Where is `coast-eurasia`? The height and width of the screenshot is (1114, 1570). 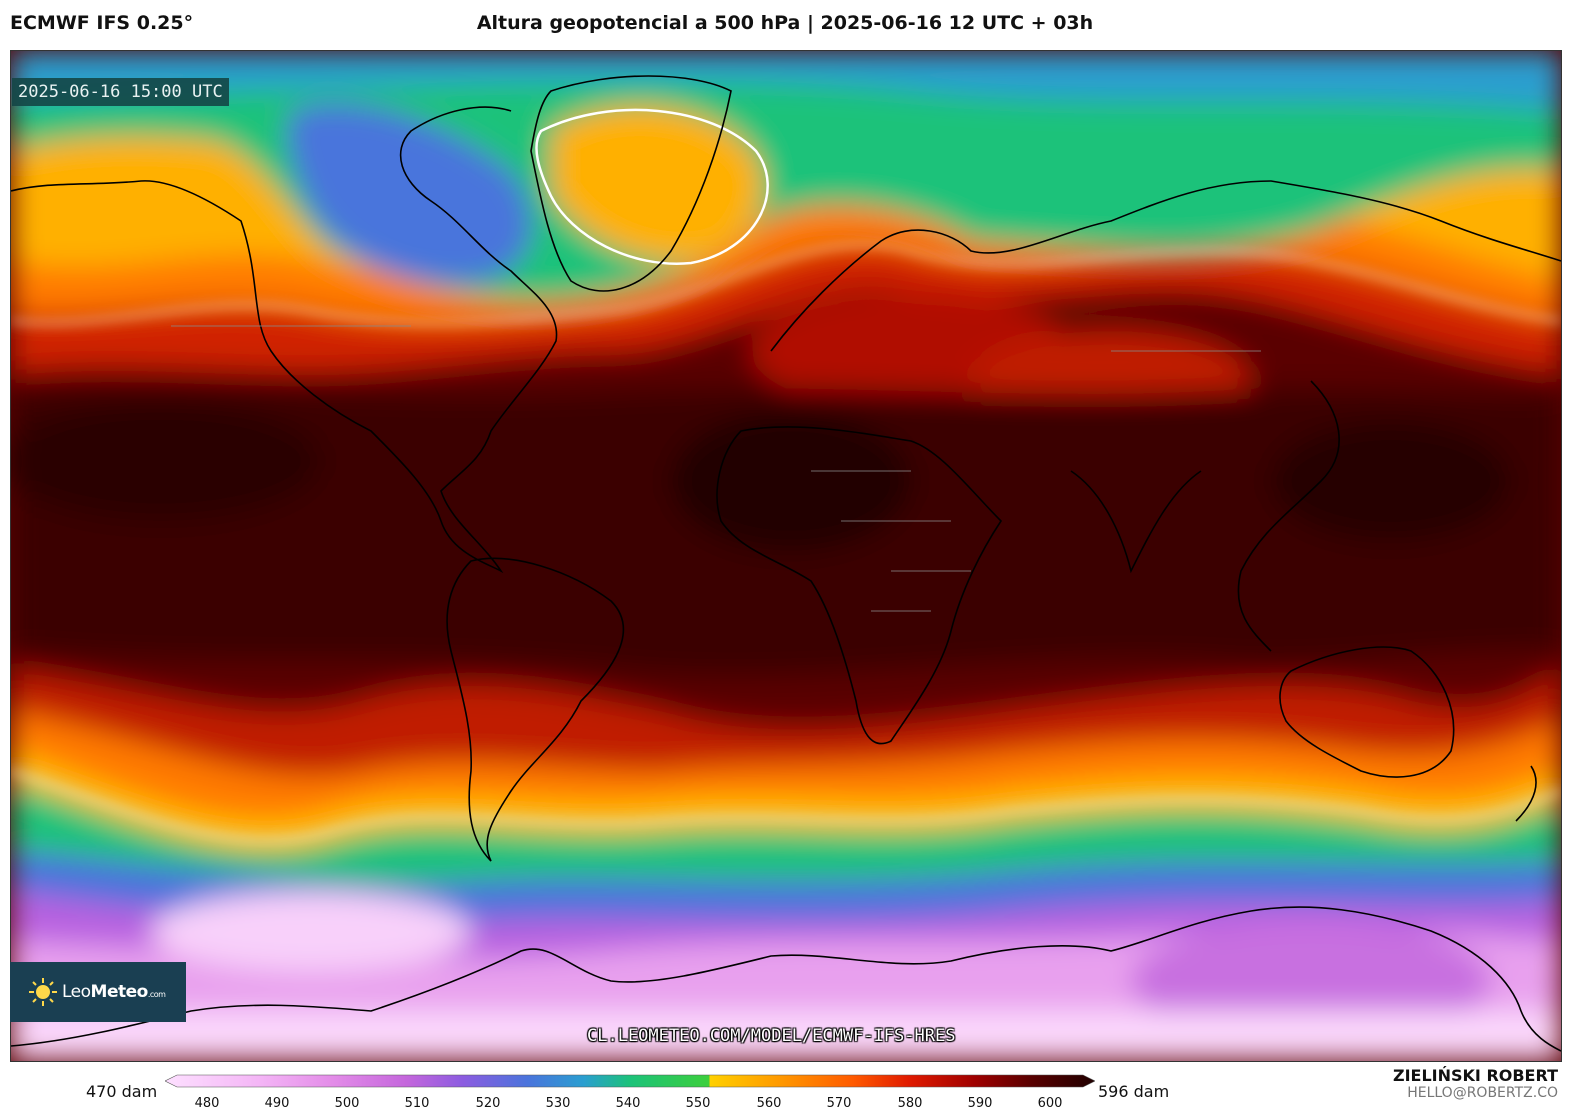
coast-eurasia is located at coordinates (1165, 266).